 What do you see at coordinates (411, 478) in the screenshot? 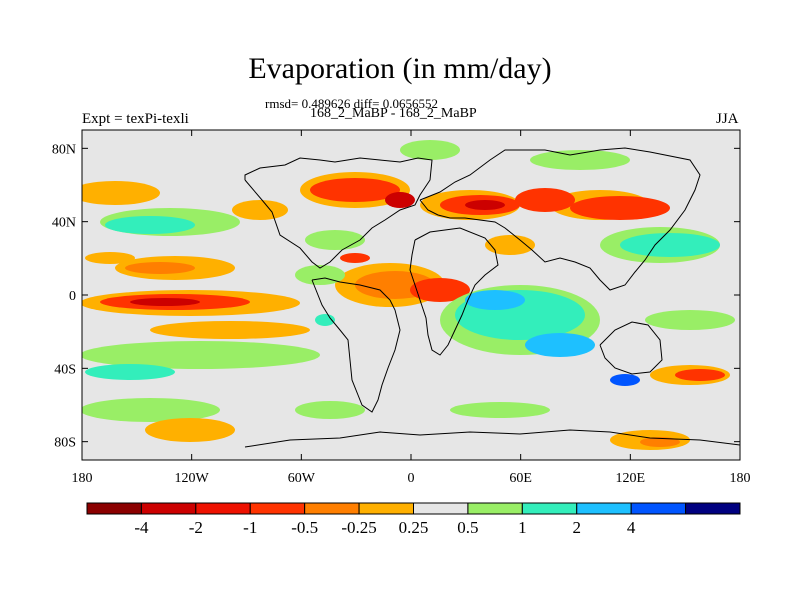
I see `x-tick-label: 0` at bounding box center [411, 478].